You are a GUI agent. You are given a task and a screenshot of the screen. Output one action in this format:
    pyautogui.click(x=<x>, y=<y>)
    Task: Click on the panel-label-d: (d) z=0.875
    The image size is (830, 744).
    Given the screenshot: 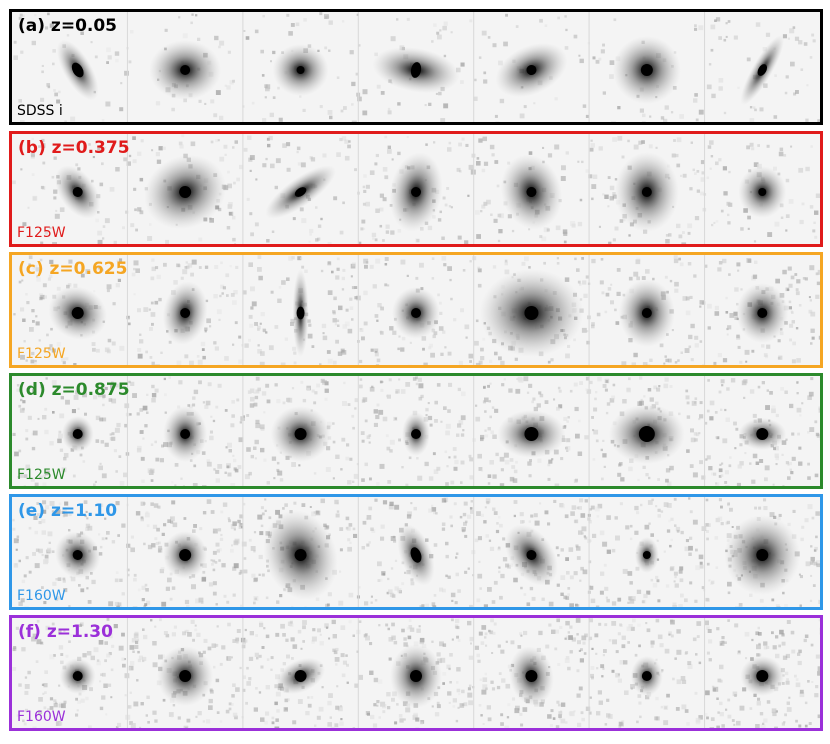 What is the action you would take?
    pyautogui.click(x=74, y=390)
    